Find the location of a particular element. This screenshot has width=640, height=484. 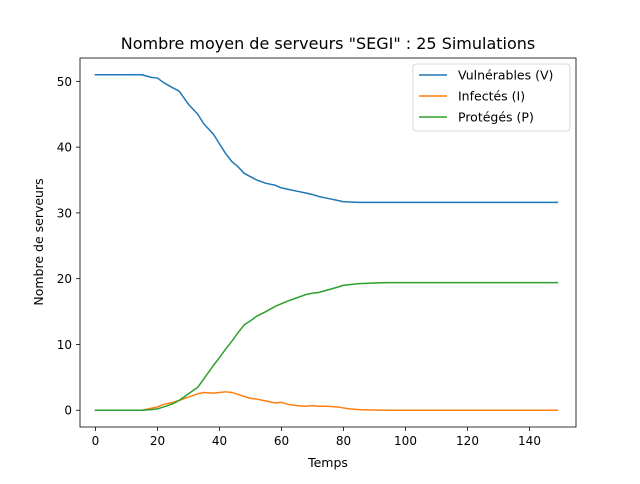

y-tick-label-2: 20 is located at coordinates (64, 279).